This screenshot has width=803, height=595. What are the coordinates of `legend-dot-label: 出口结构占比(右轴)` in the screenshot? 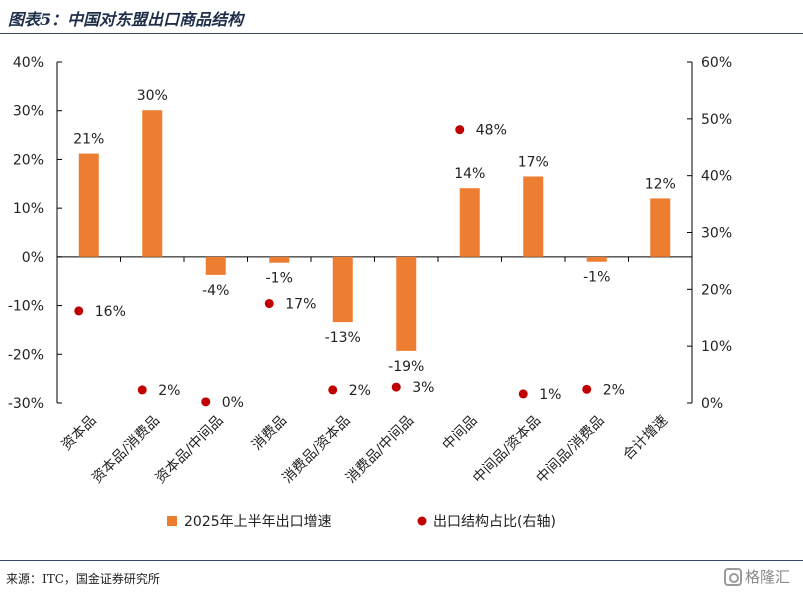 It's located at (494, 522).